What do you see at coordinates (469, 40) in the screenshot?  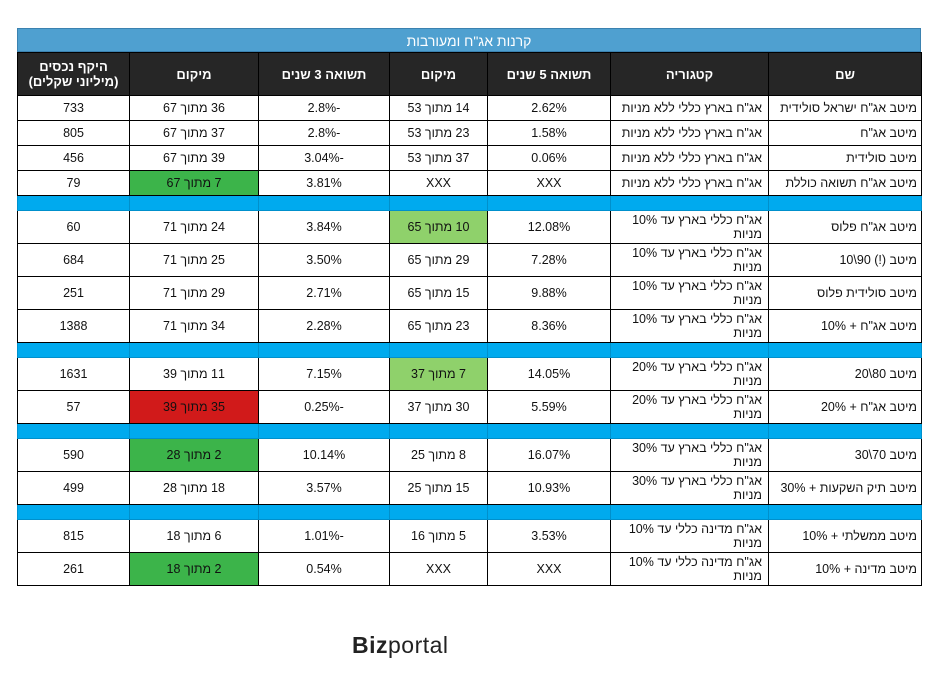 I see `table-title: קרנות אג"ח ומעורבות` at bounding box center [469, 40].